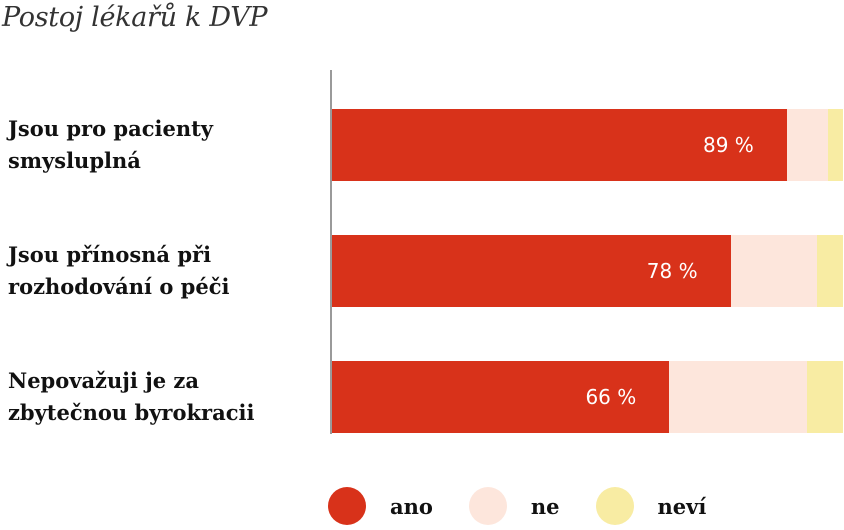  Describe the element at coordinates (331, 252) in the screenshot. I see `axis-line` at that location.